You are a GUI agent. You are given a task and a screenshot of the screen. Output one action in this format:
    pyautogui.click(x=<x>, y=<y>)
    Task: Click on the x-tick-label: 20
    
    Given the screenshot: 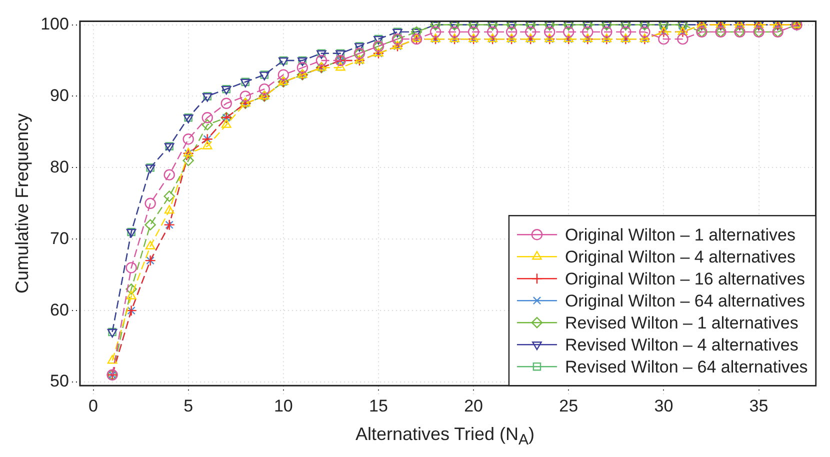 What is the action you would take?
    pyautogui.click(x=474, y=406)
    